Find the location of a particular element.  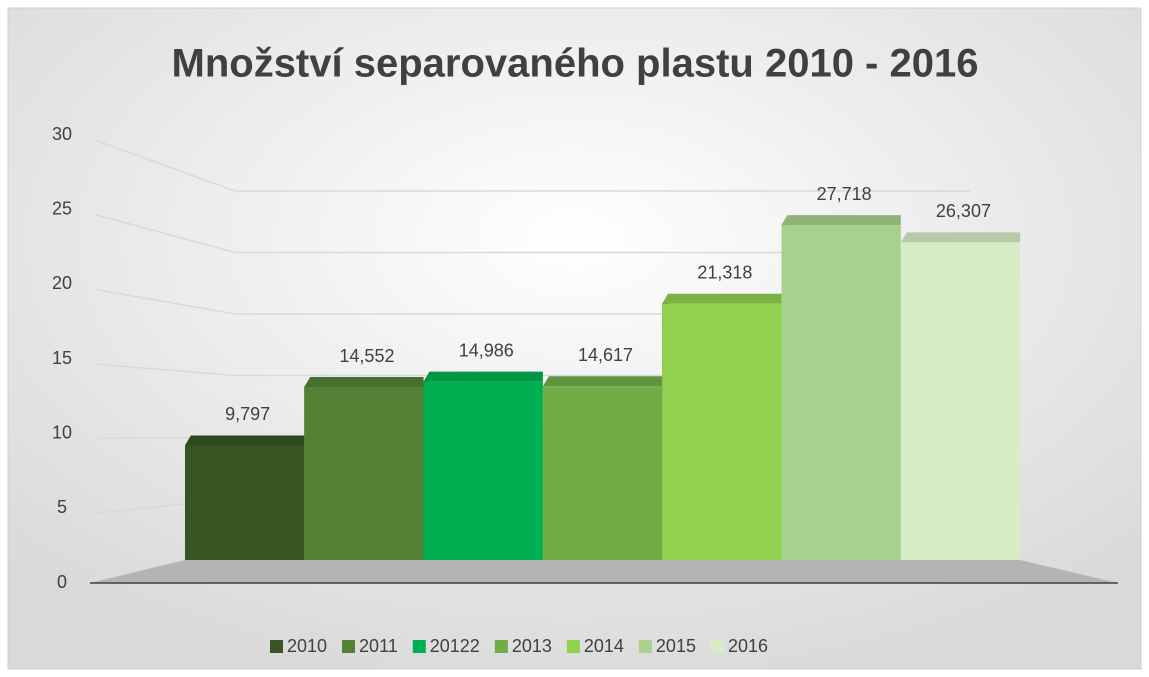

data-label: 27,718 is located at coordinates (844, 194).